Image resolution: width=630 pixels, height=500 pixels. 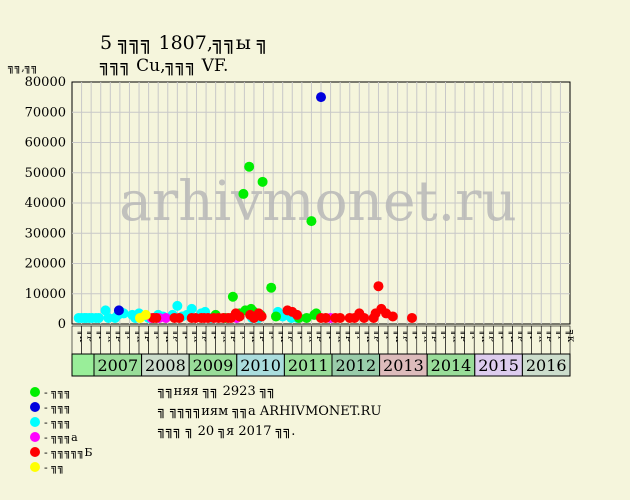 What do you see at coordinates (318, 201) in the screenshot?
I see `watermark: arhivmonet.ru` at bounding box center [318, 201].